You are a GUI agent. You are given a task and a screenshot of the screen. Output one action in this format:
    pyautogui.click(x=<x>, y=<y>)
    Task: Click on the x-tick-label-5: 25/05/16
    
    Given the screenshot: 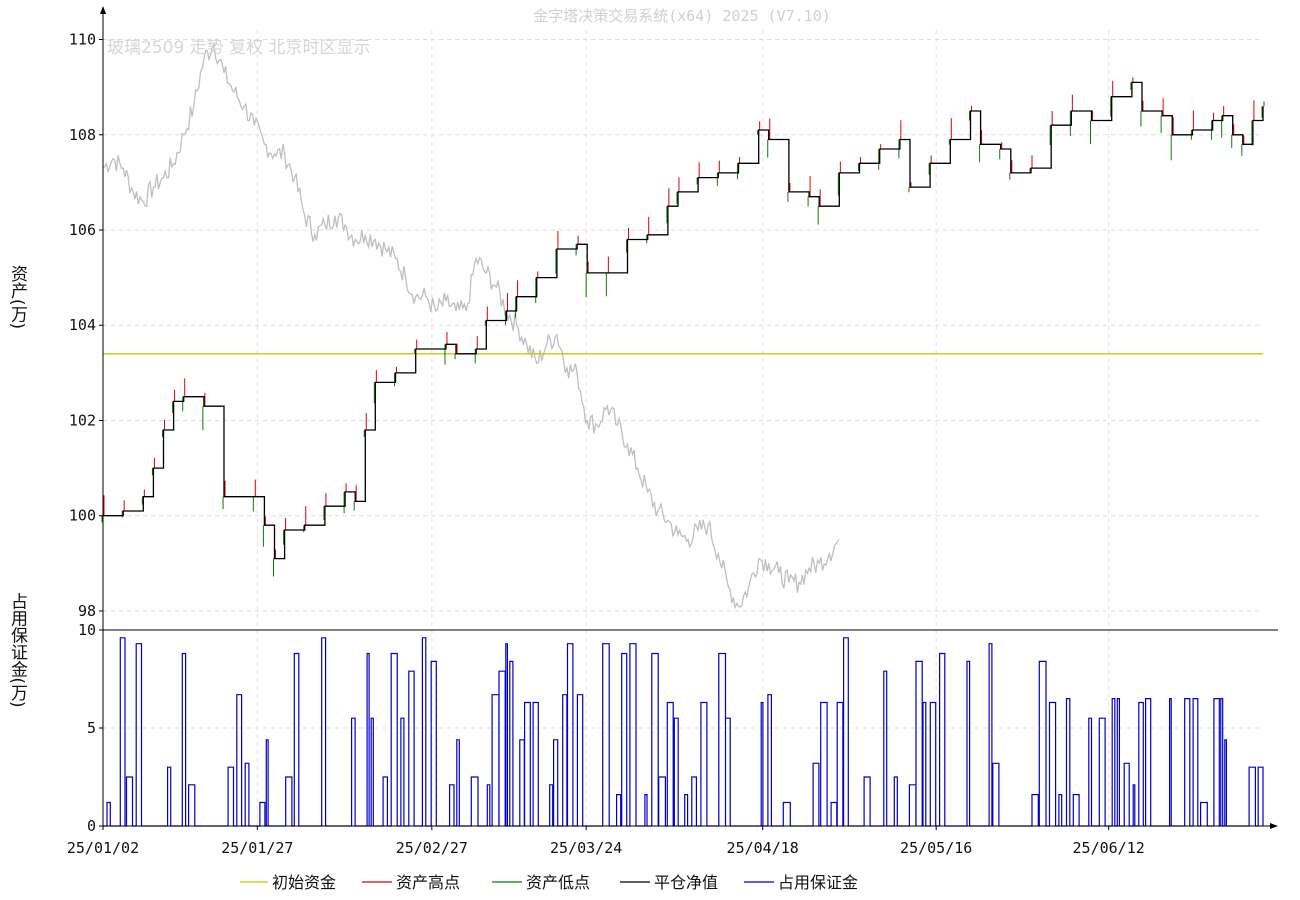 What is the action you would take?
    pyautogui.click(x=936, y=848)
    